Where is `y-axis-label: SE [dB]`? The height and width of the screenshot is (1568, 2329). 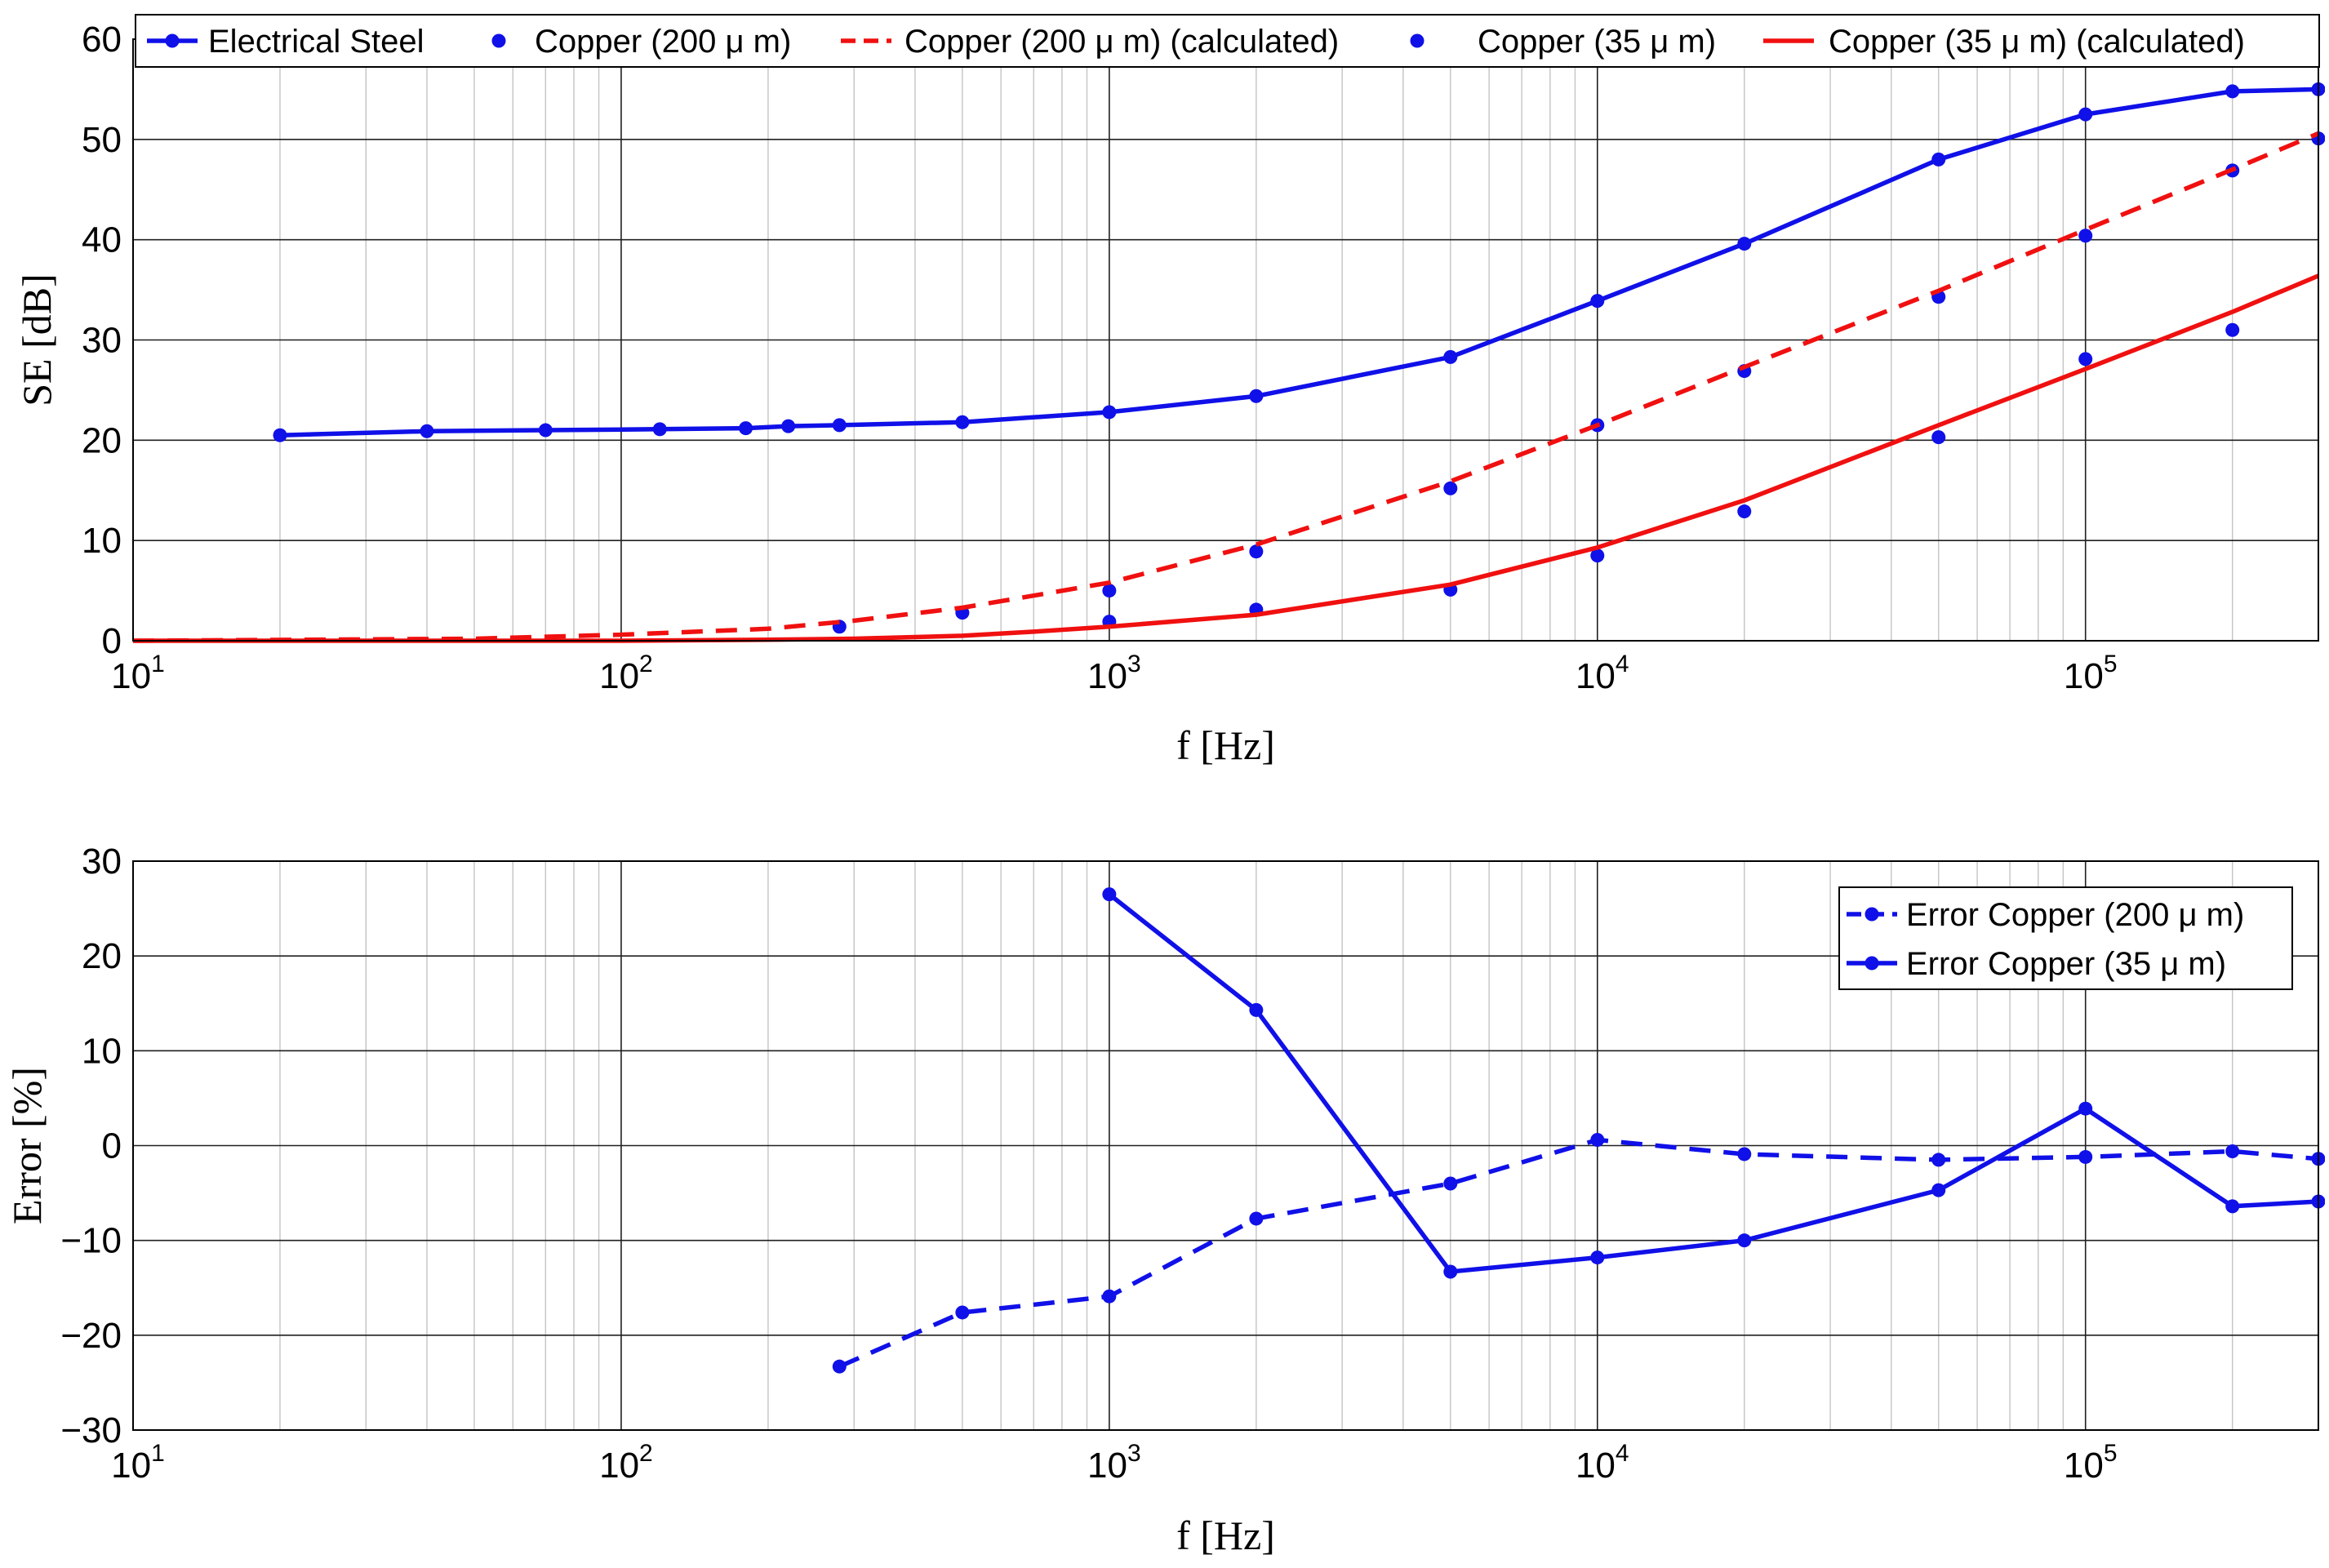 y-axis-label: SE [dB] is located at coordinates (37, 340).